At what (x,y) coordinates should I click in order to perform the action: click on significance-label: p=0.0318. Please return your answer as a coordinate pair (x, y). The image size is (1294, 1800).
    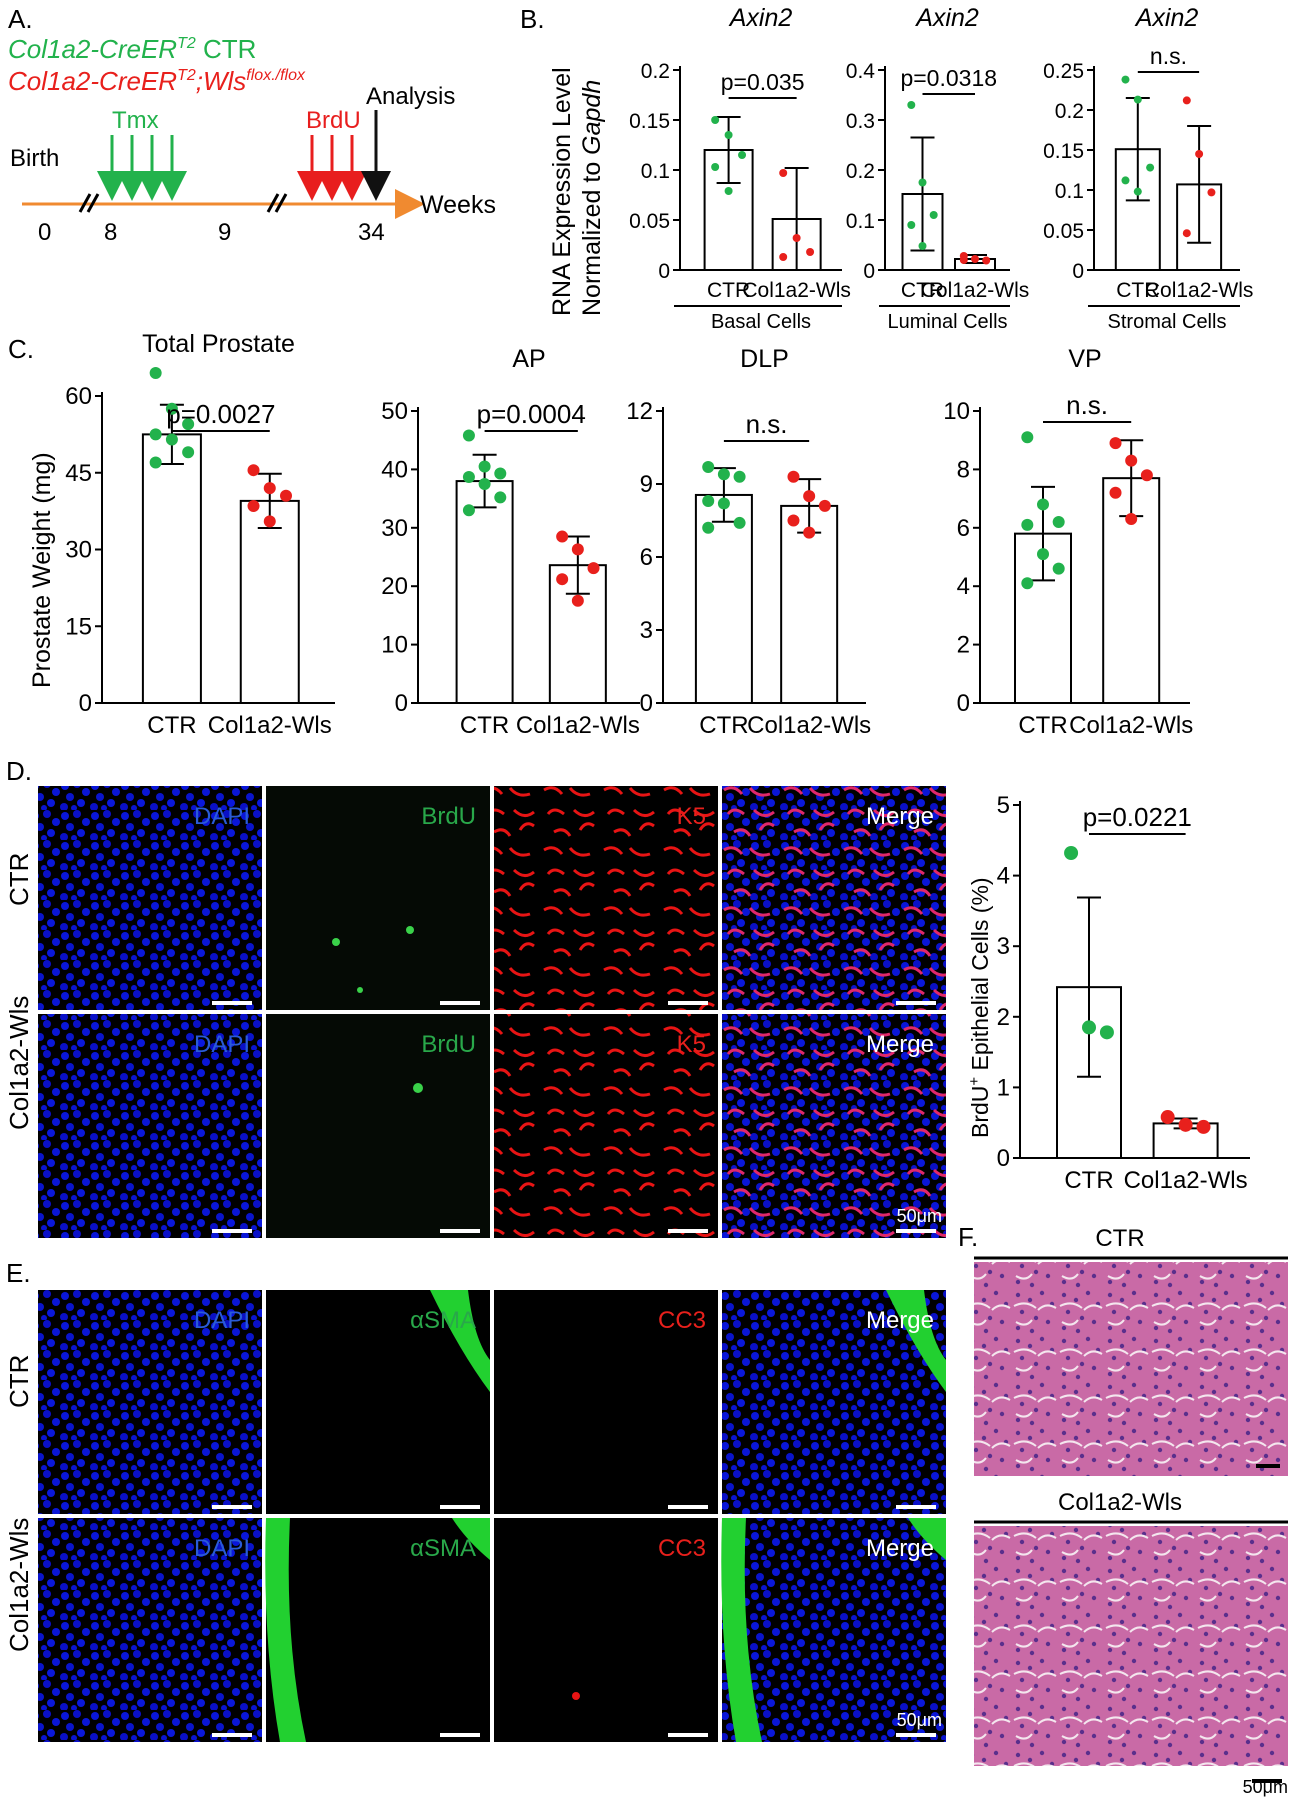
    Looking at the image, I should click on (948, 78).